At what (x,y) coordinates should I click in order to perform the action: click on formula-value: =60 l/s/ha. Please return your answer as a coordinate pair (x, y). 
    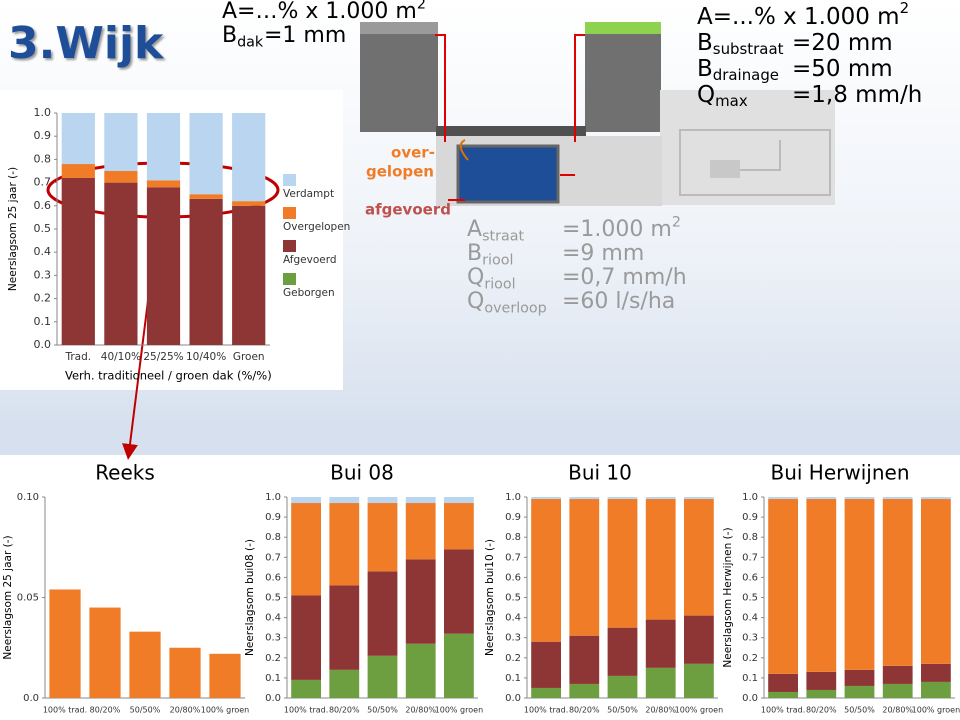
    Looking at the image, I should click on (618, 301).